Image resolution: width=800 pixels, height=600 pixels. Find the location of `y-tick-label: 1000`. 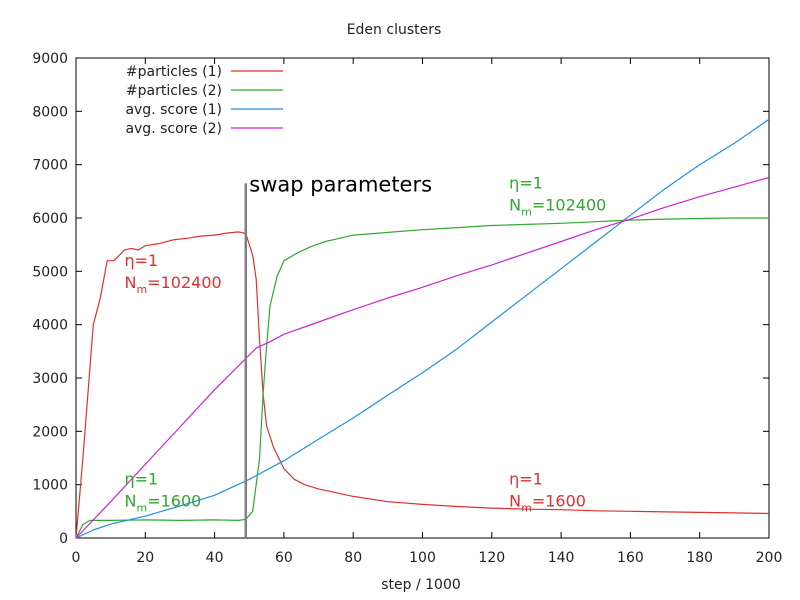

y-tick-label: 1000 is located at coordinates (50, 486).